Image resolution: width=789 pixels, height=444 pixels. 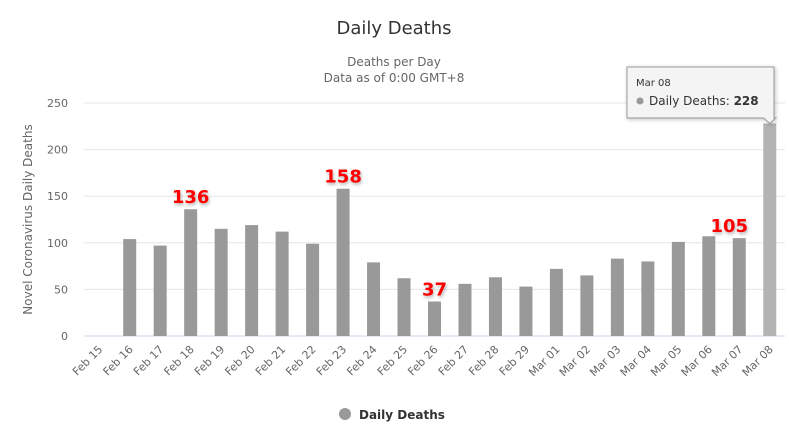 I want to click on x-tick-label: Feb 15, so click(x=87, y=360).